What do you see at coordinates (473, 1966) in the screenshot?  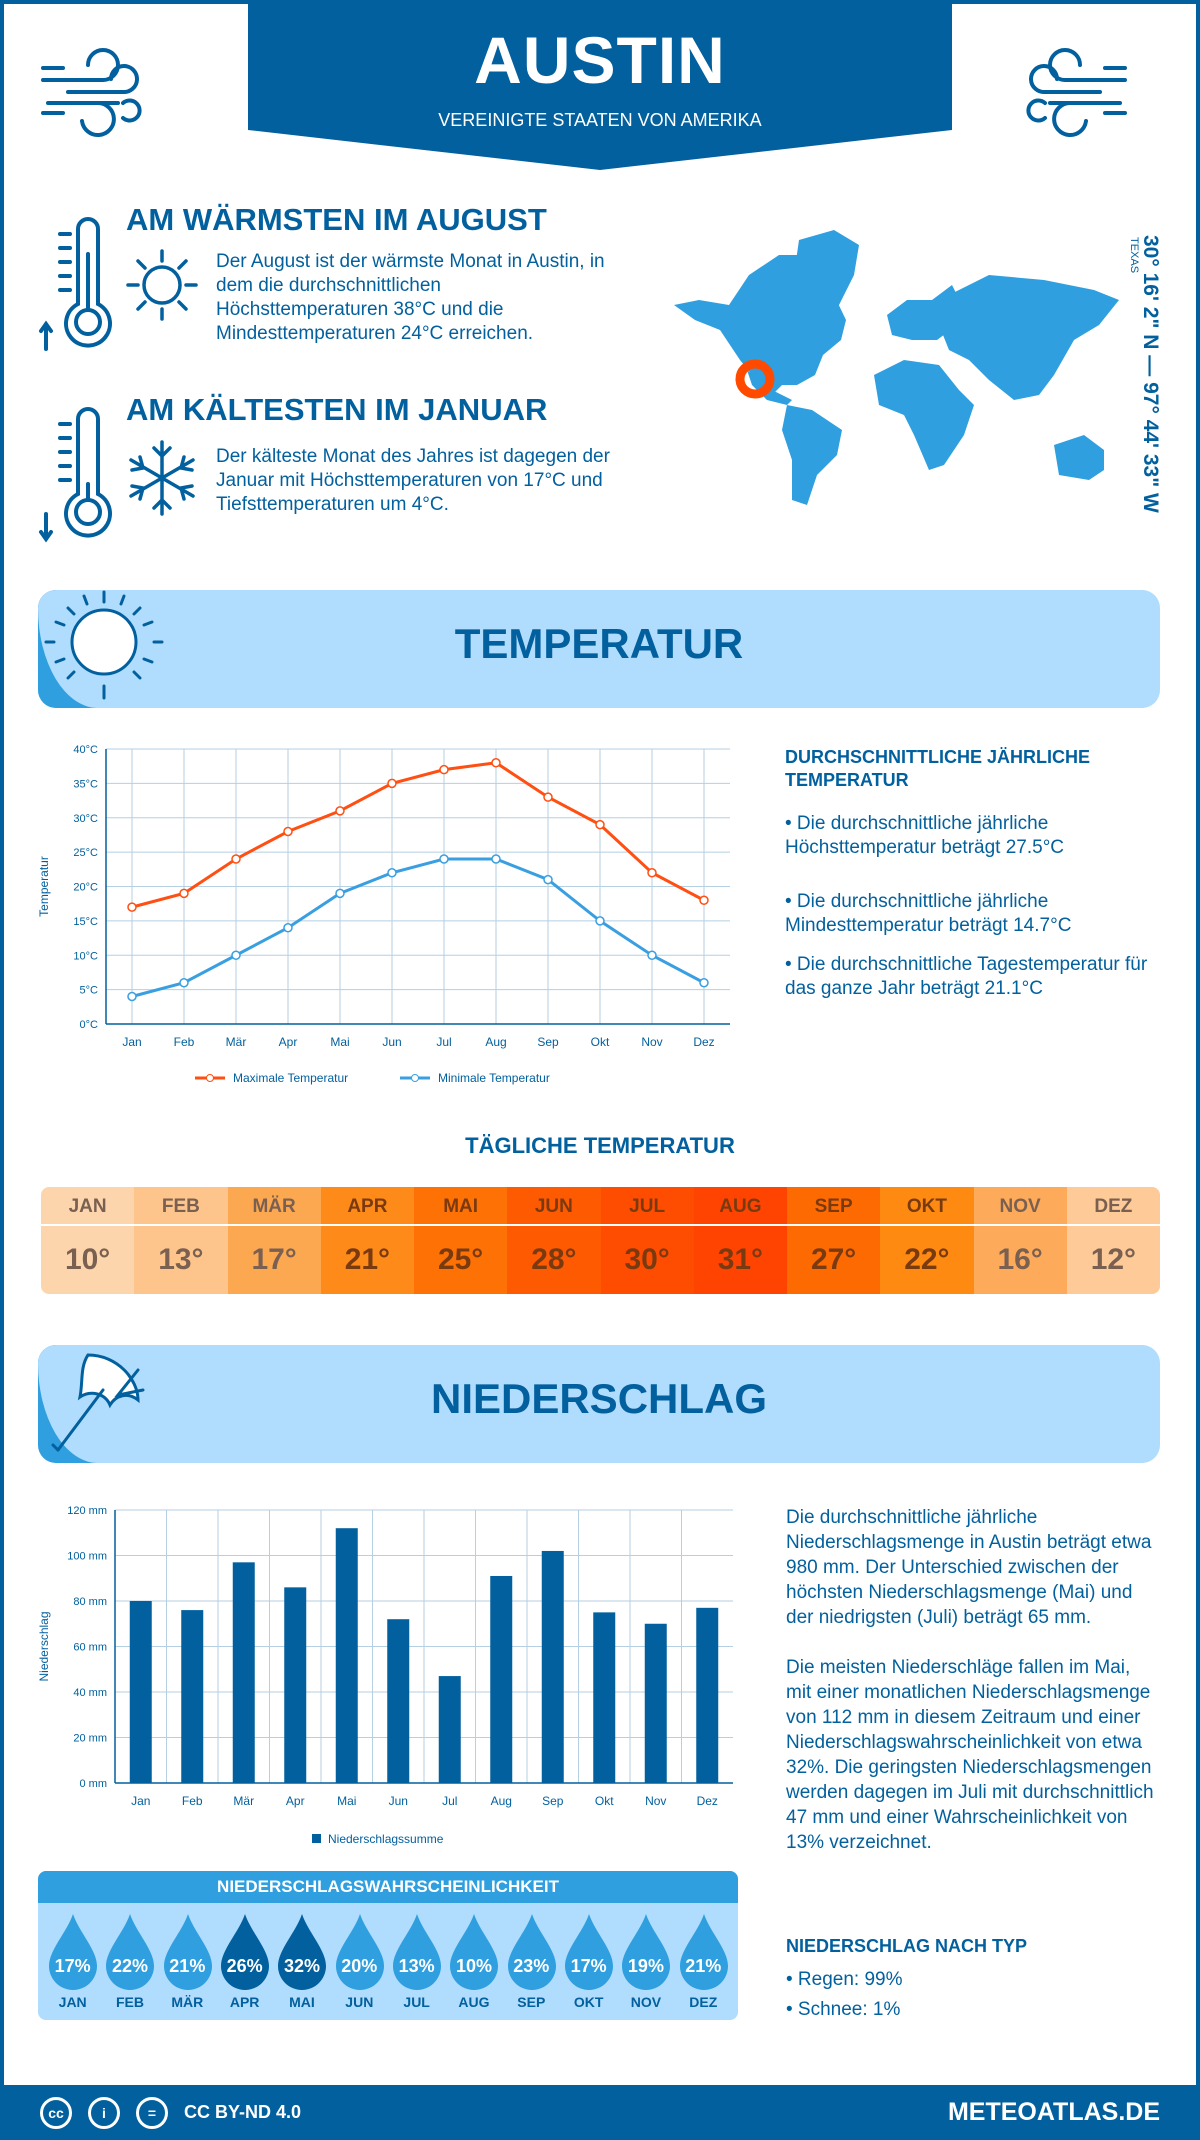 I see `probability-value: 10%` at bounding box center [473, 1966].